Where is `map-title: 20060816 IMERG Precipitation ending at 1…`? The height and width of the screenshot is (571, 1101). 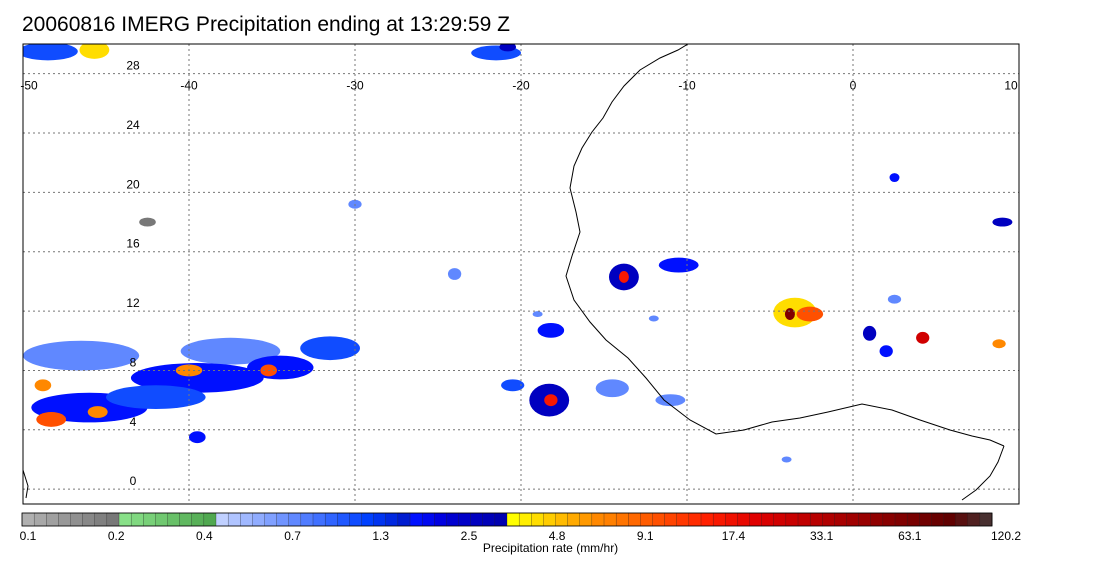 map-title: 20060816 IMERG Precipitation ending at 1… is located at coordinates (266, 24).